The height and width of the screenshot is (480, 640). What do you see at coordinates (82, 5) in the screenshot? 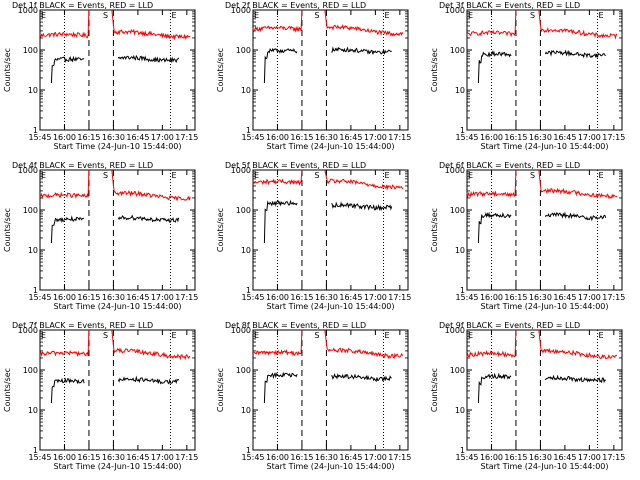
I see `chart-title: Det 1f BLACK = Events, RED = LLD` at bounding box center [82, 5].